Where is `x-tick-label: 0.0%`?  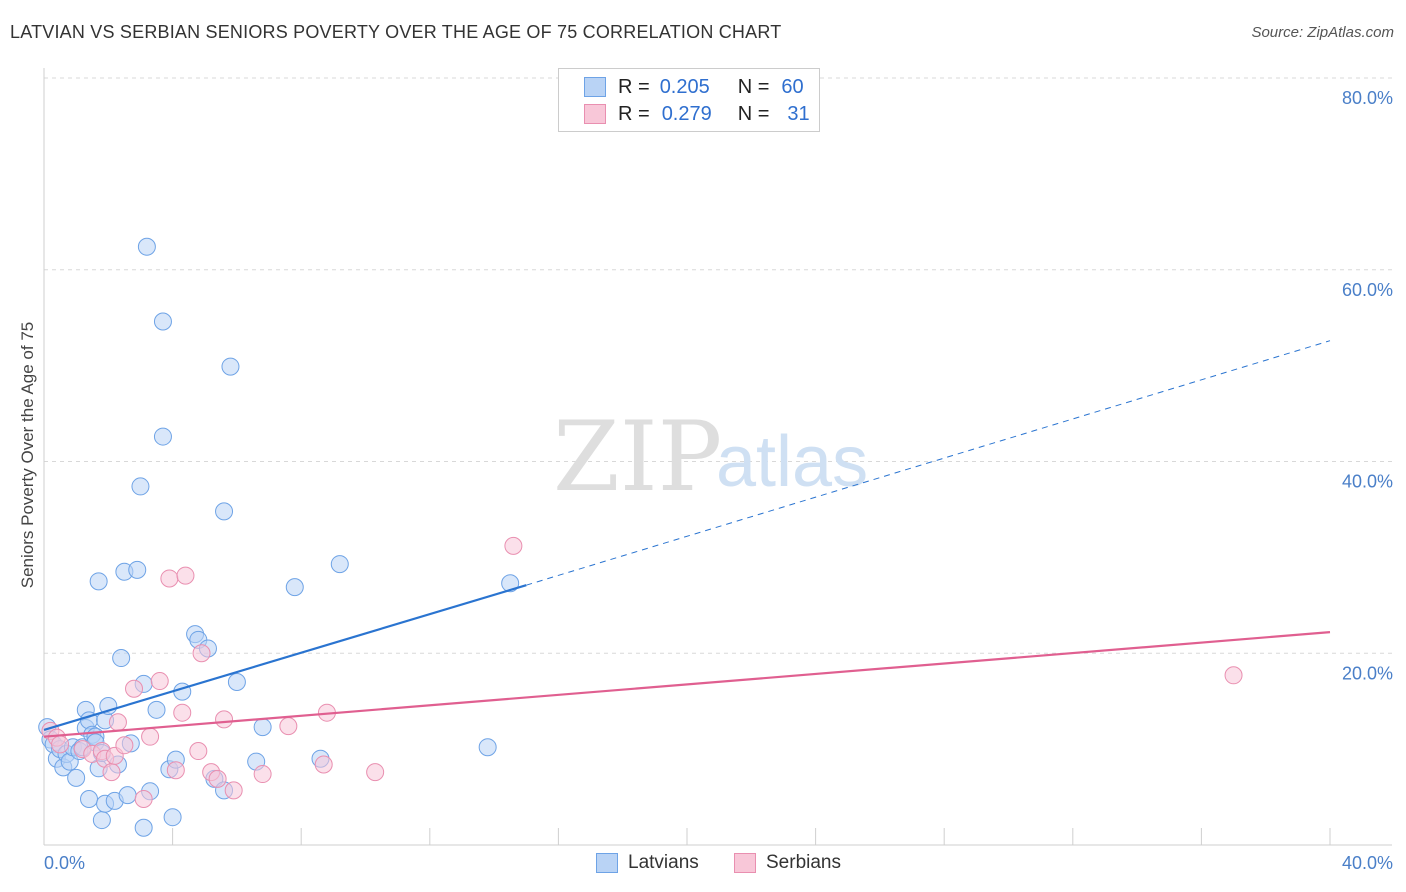 x-tick-label: 0.0% is located at coordinates (64, 863).